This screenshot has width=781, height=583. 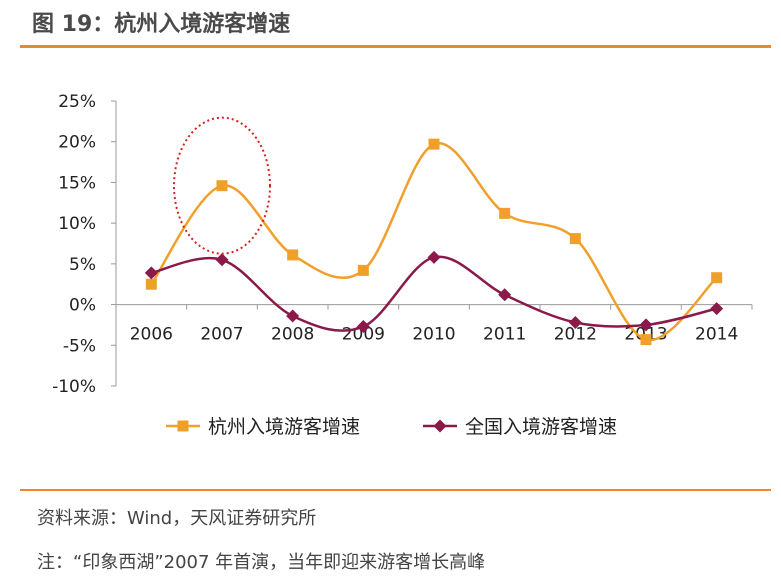 What do you see at coordinates (433, 335) in the screenshot?
I see `x-tick-label: 2010` at bounding box center [433, 335].